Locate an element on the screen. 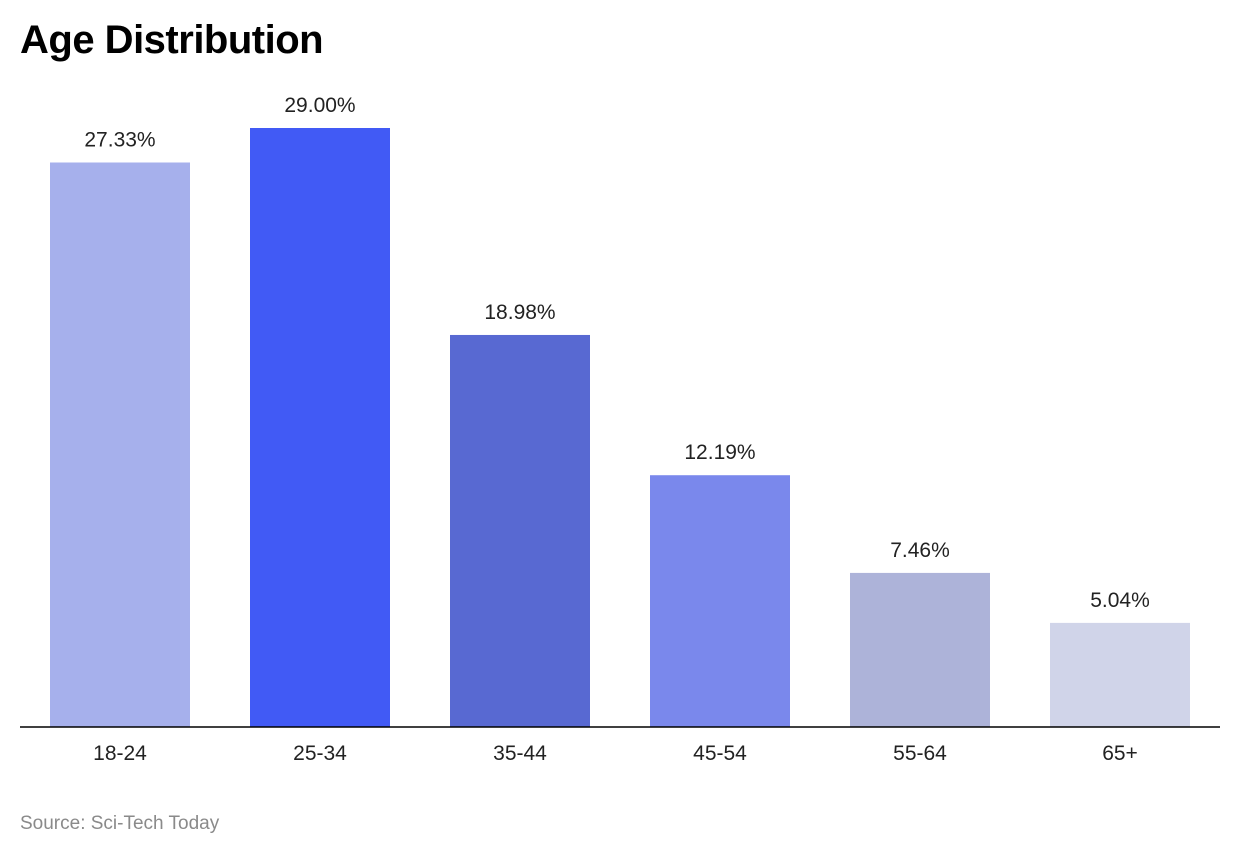 This screenshot has height=858, width=1240. x-tick-labels-group: 18-24 25-34 35-44 45-54 55-64 65+ is located at coordinates (615, 753).